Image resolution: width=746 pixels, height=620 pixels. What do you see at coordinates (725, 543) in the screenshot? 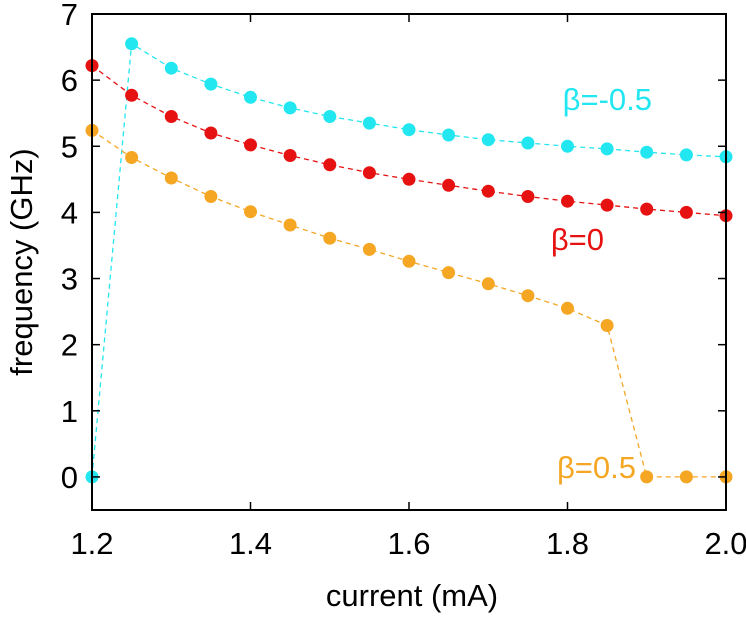
I see `x-tick-label: 2.0` at bounding box center [725, 543].